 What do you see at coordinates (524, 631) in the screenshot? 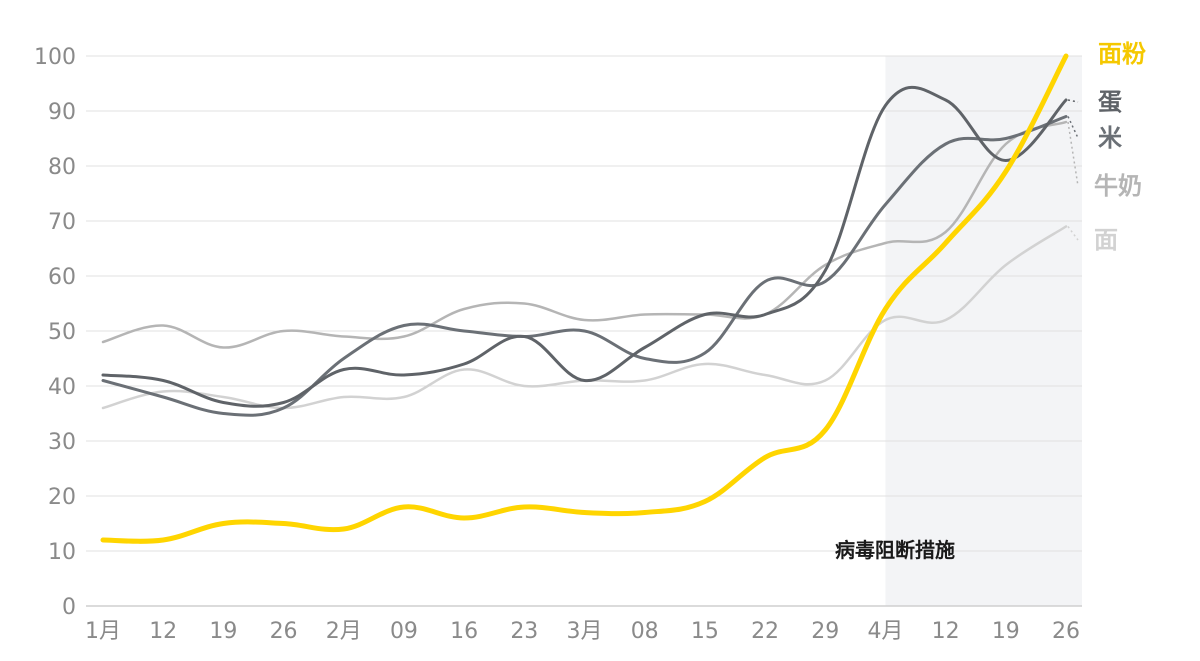
I see `x-tick-label: 23` at bounding box center [524, 631].